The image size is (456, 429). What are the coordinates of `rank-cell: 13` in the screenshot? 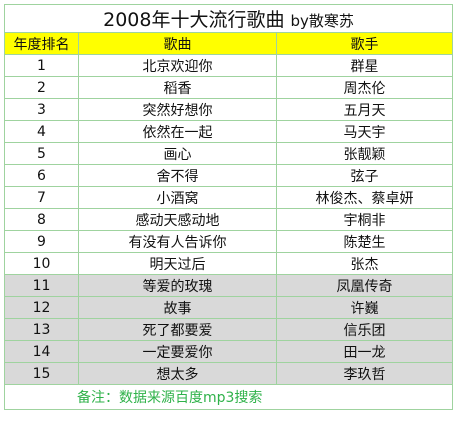 It's located at (41, 329).